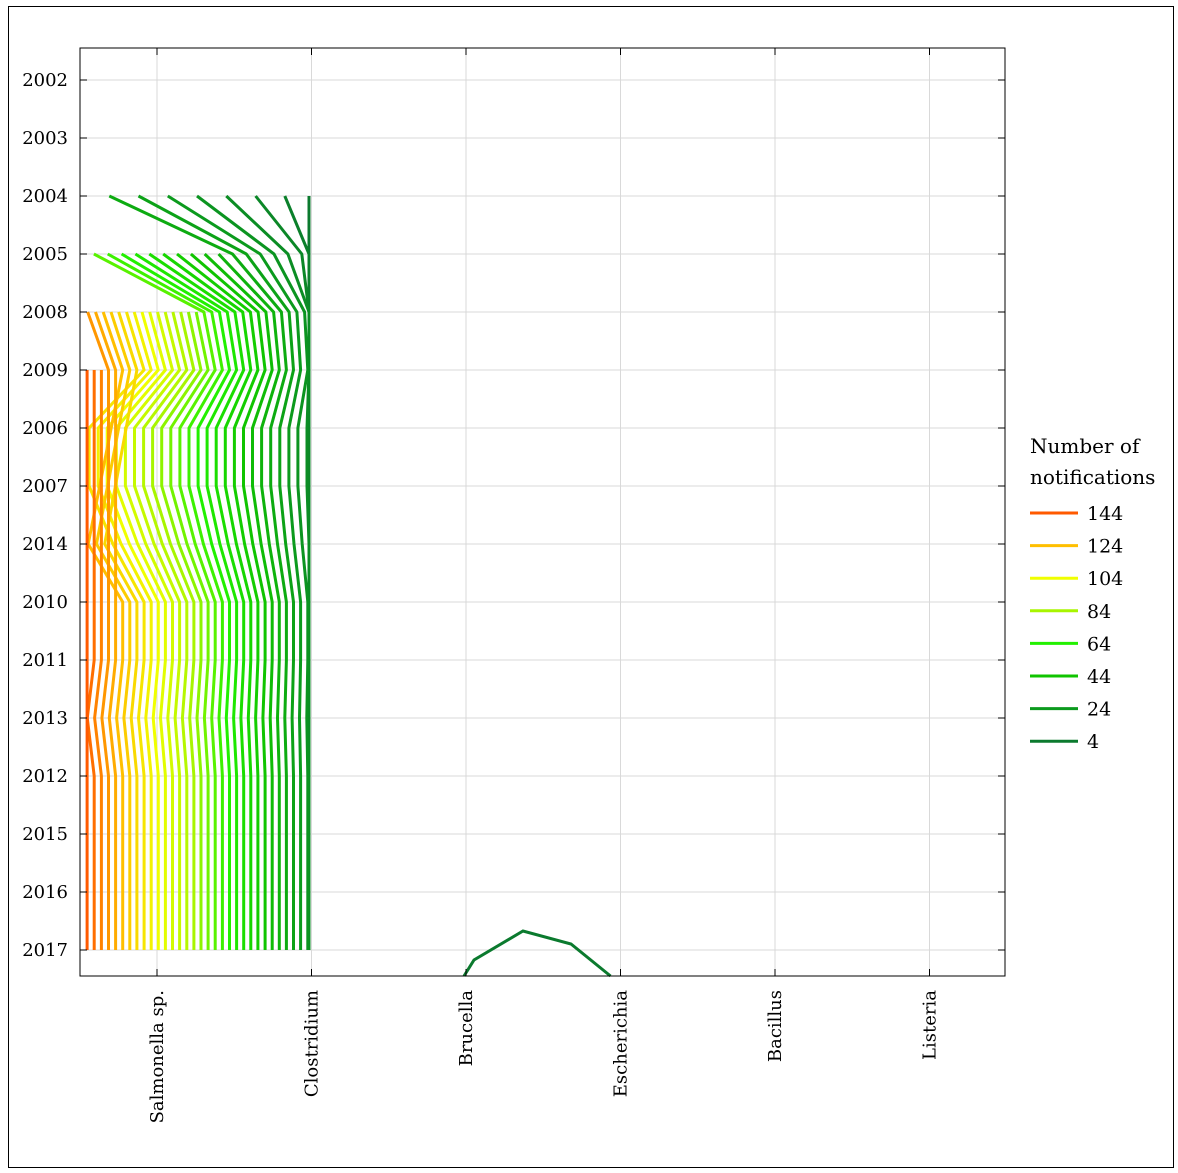 The width and height of the screenshot is (1178, 1173). What do you see at coordinates (45, 486) in the screenshot?
I see `y-tick-label: 2007` at bounding box center [45, 486].